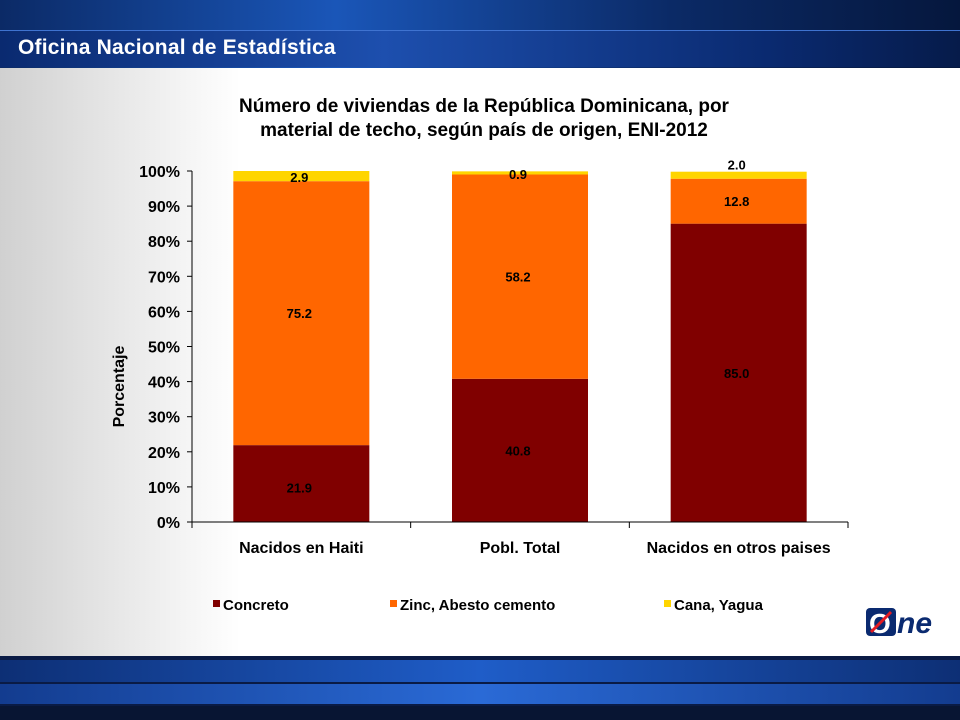 The height and width of the screenshot is (720, 960). I want to click on data-label: 21.9, so click(299, 488).